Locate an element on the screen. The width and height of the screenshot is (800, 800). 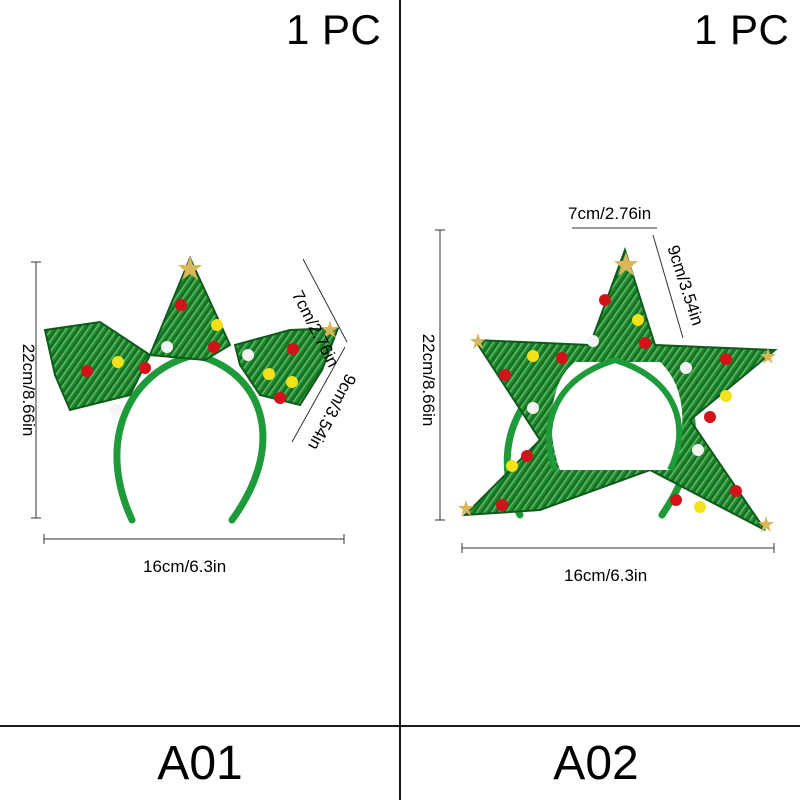
height-dimension-line-a01 is located at coordinates (36, 390).